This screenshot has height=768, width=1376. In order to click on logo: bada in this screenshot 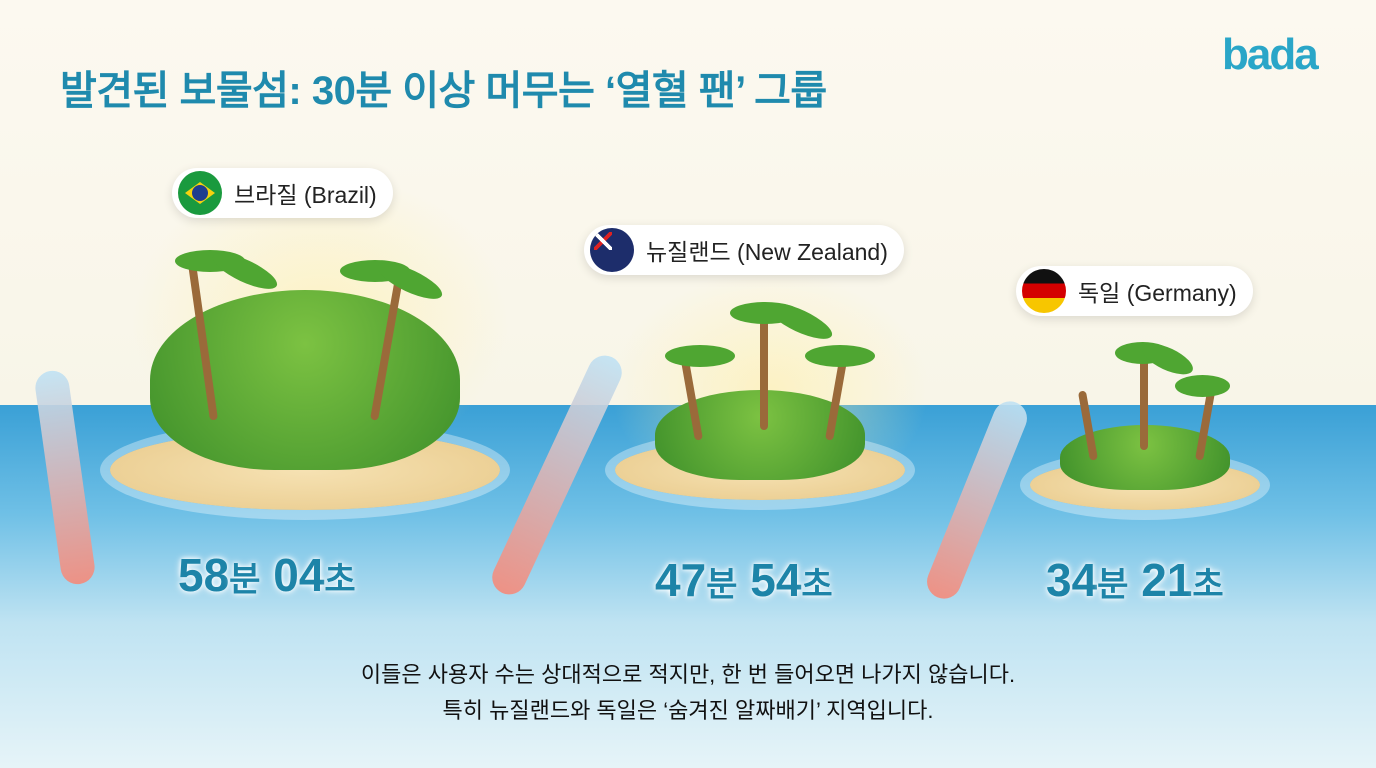, I will do `click(1270, 54)`.